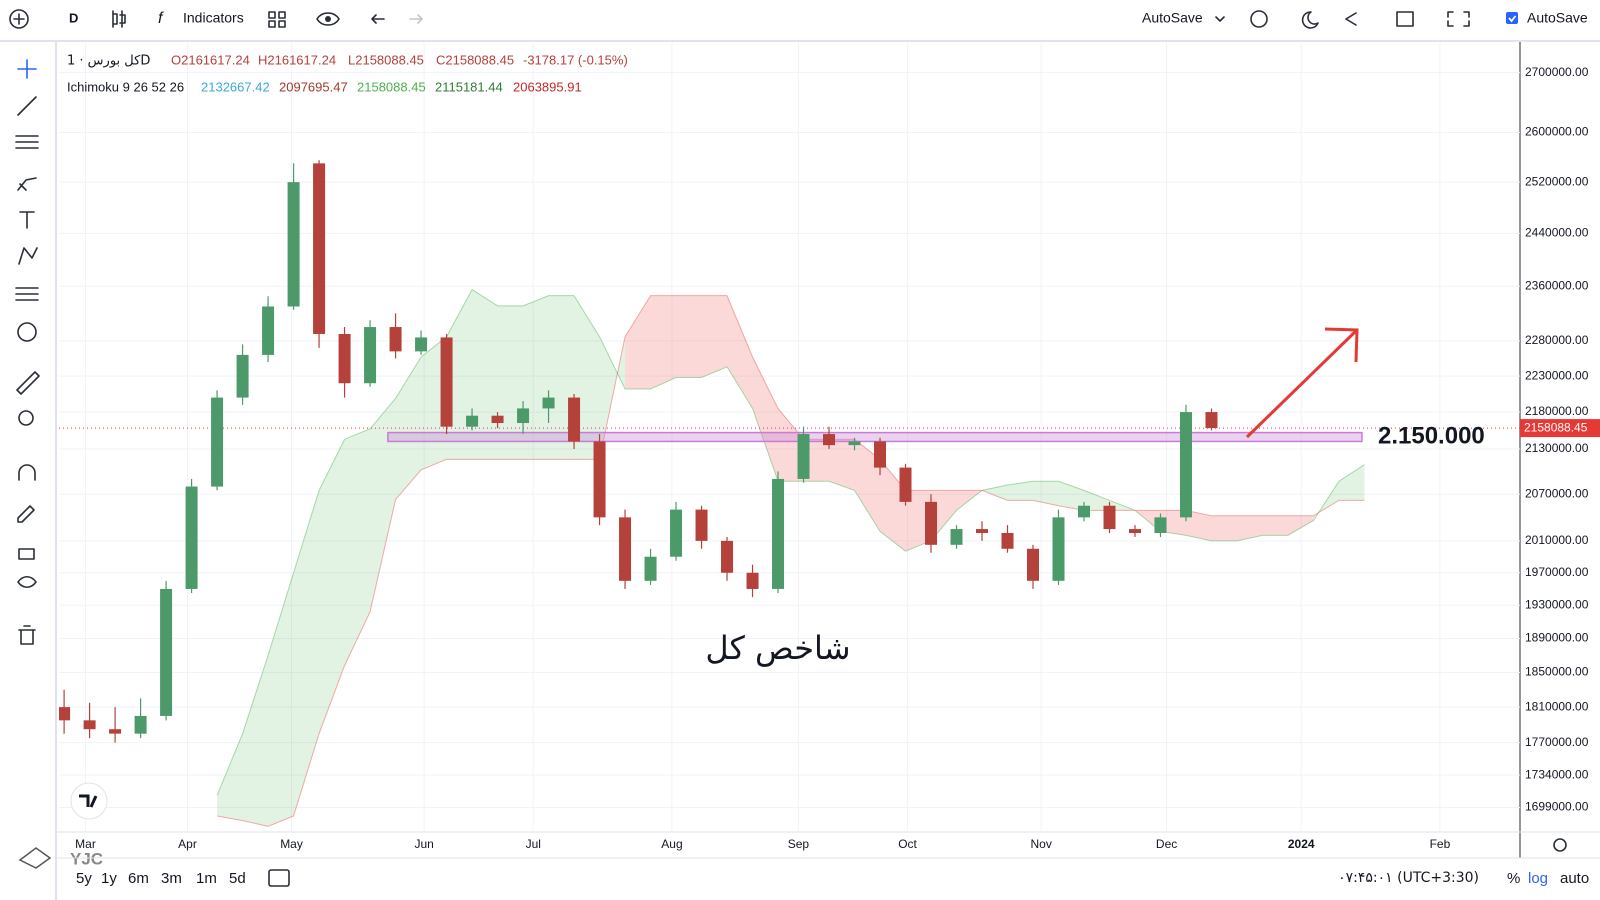 This screenshot has height=900, width=1600. Describe the element at coordinates (391, 86) in the screenshot. I see `indicator-value: 2158088.45` at that location.